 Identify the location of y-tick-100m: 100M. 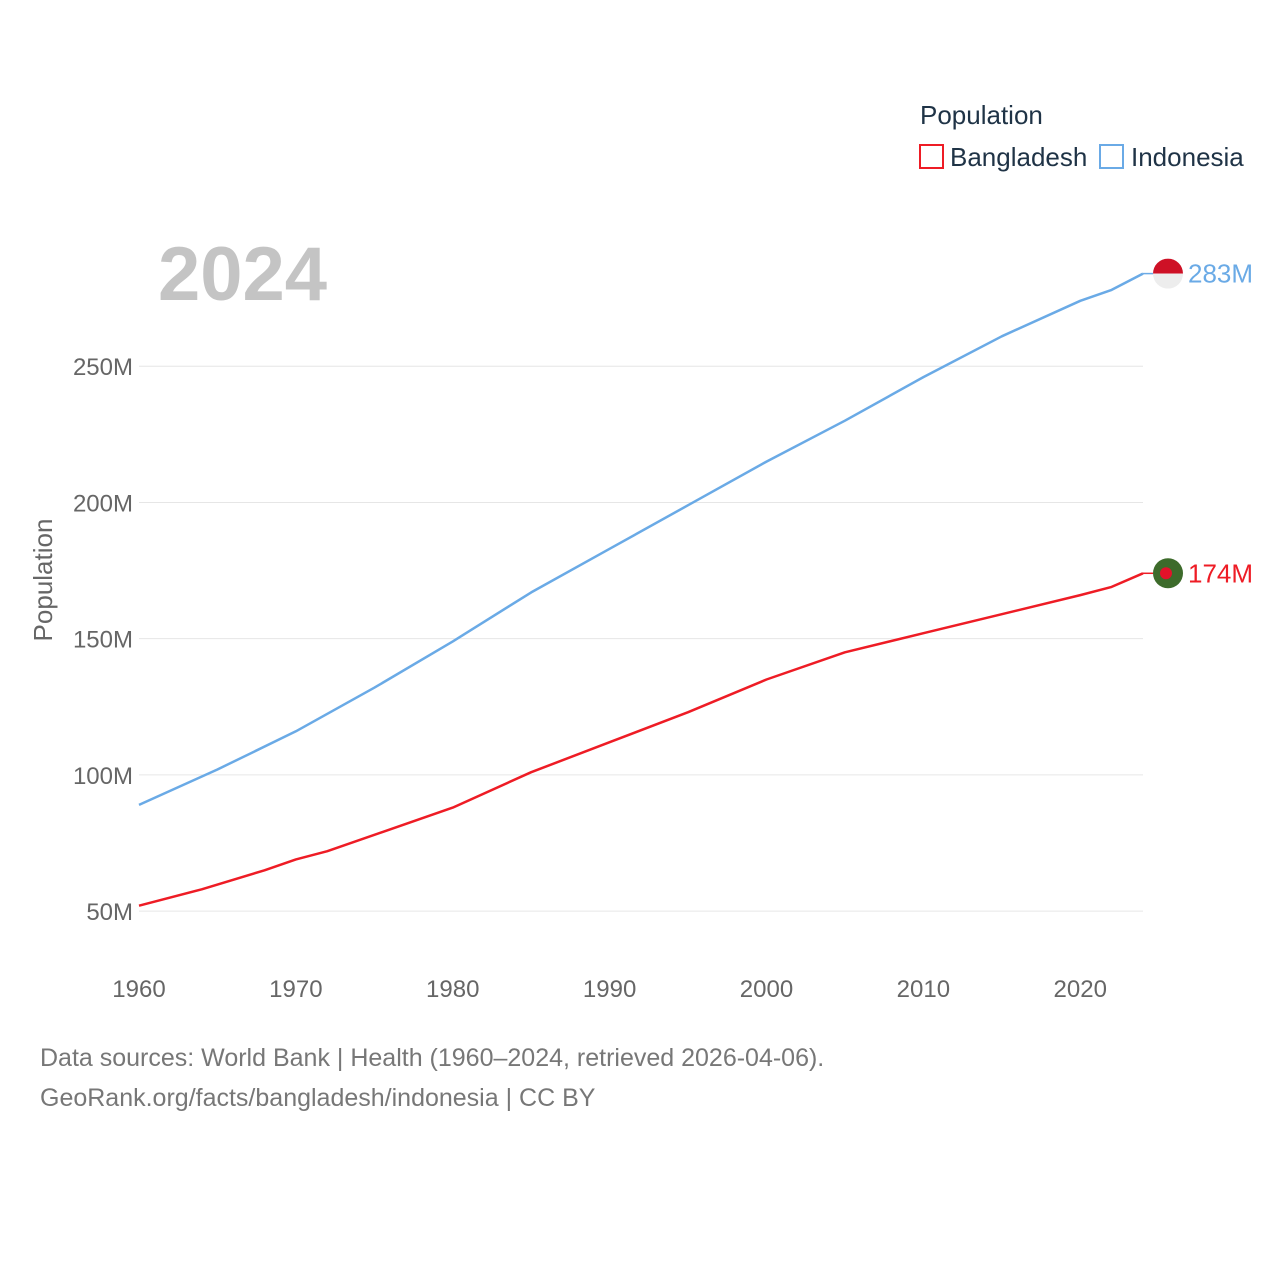
(103, 776).